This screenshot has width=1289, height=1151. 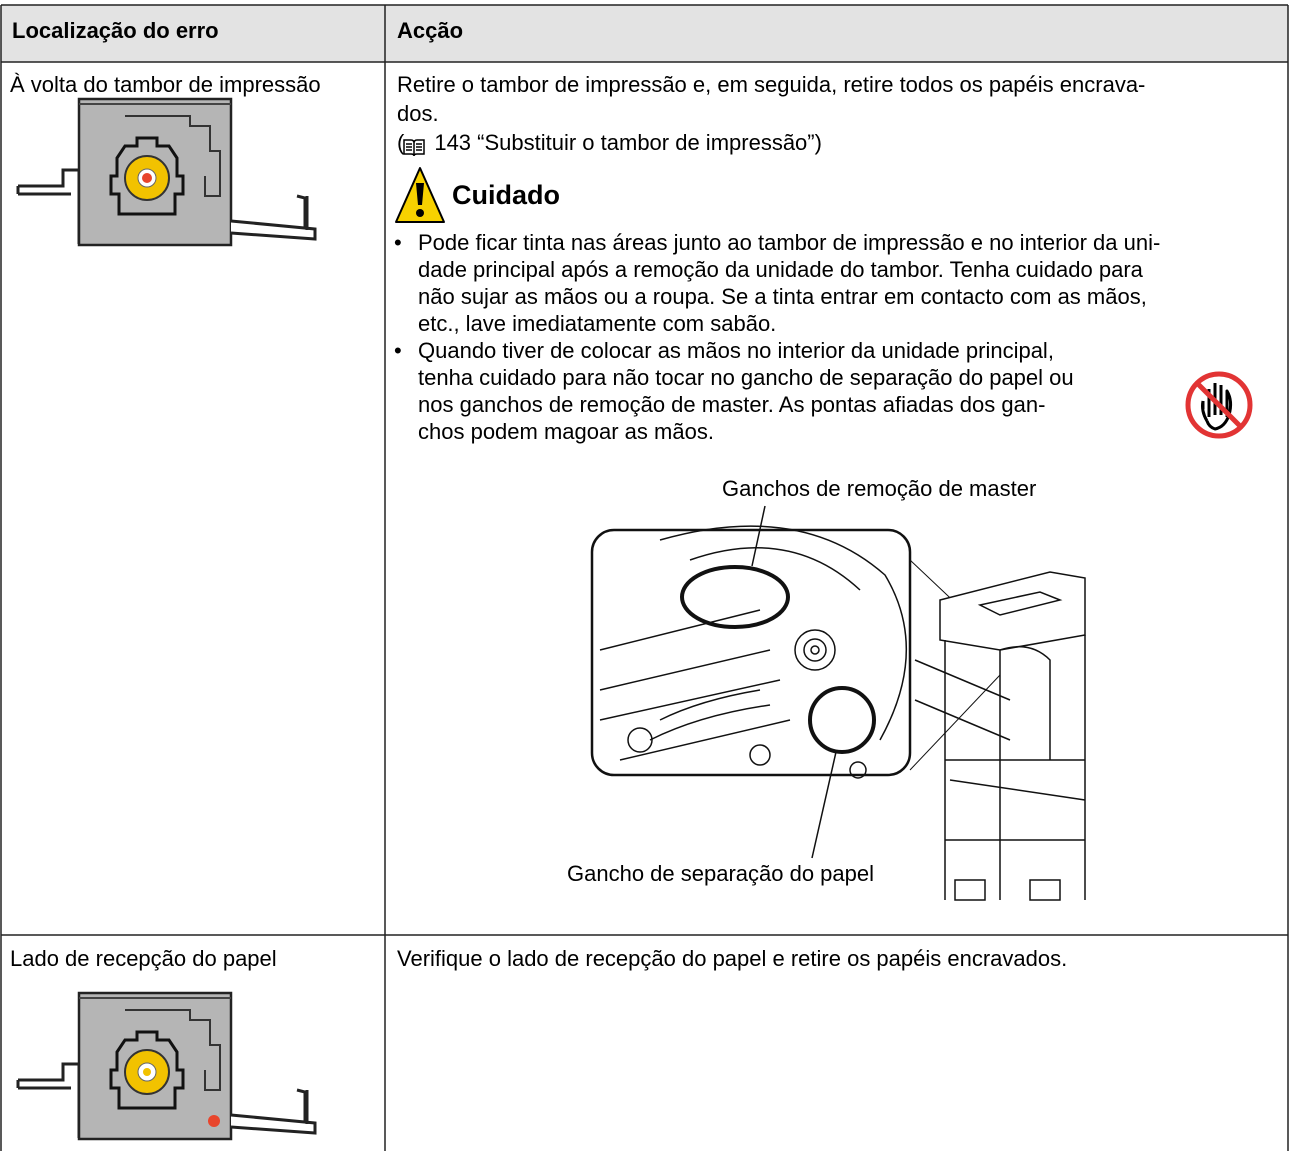 What do you see at coordinates (115, 30) in the screenshot?
I see `header-location: Localização do erro` at bounding box center [115, 30].